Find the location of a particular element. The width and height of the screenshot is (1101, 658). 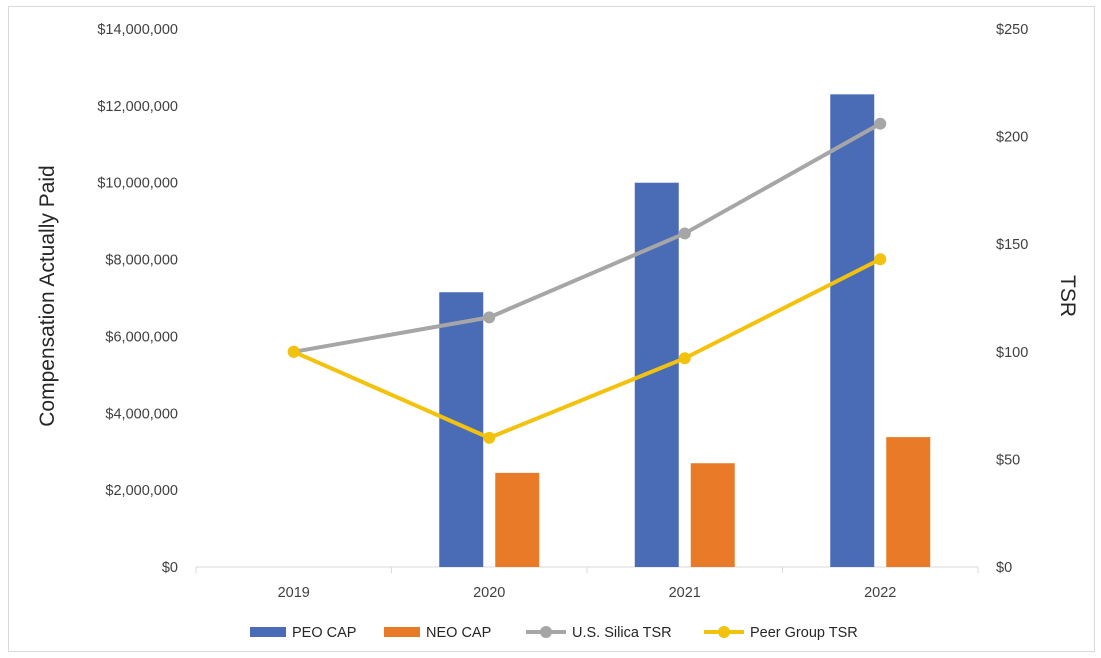

x-tick-label: 2020 is located at coordinates (489, 593).